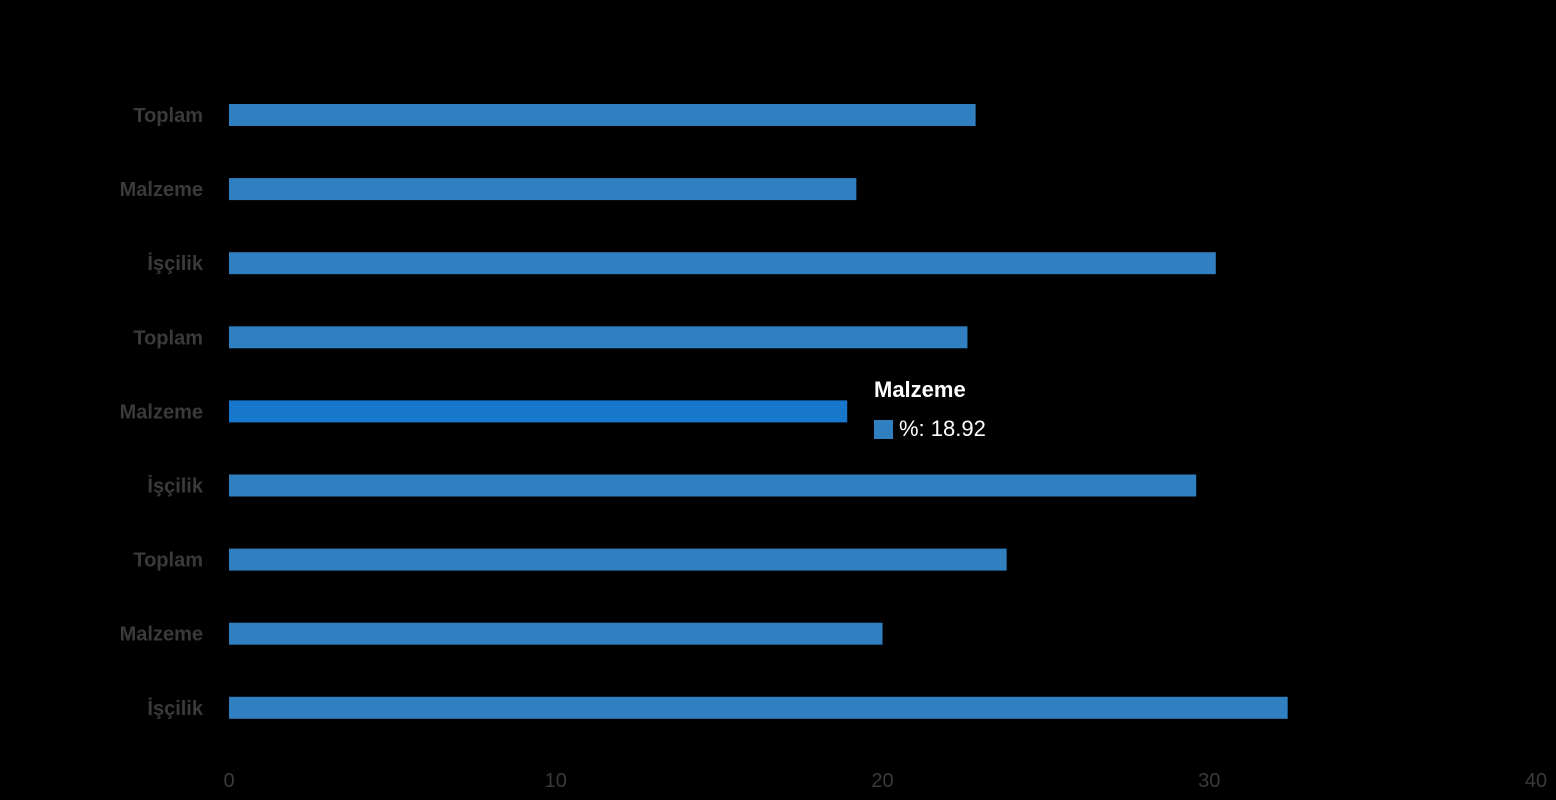 This screenshot has height=800, width=1556. What do you see at coordinates (161, 635) in the screenshot?
I see `category-label-7: Malzeme` at bounding box center [161, 635].